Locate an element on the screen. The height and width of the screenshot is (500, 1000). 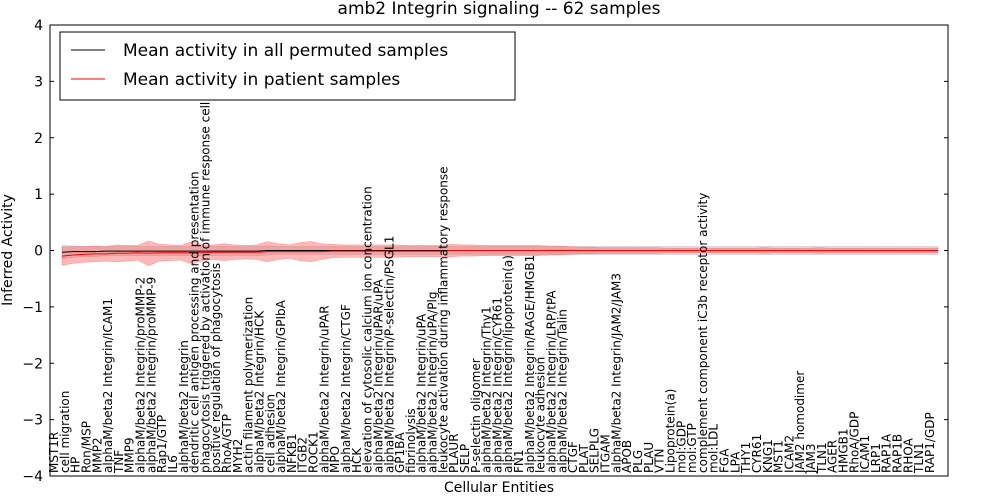
entity-label: cell adhesion is located at coordinates (270, 433).